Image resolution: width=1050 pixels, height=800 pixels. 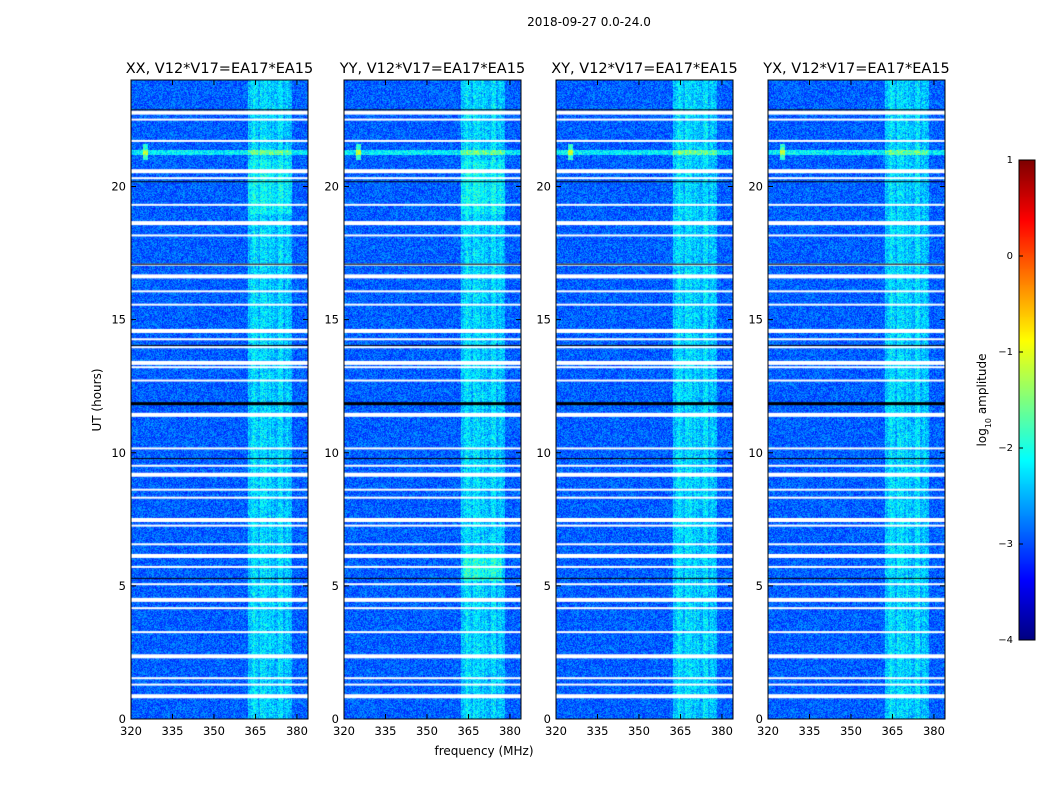 I want to click on heatmap-xy, so click(x=644, y=399).